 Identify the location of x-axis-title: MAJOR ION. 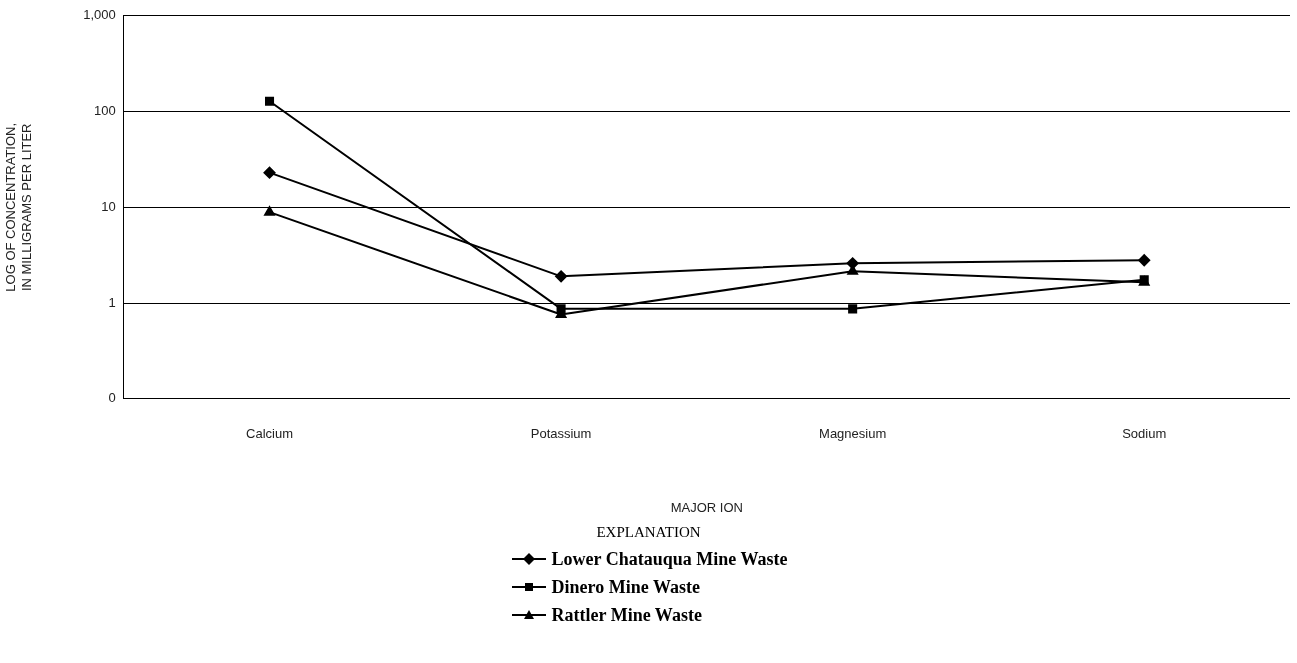
(706, 507).